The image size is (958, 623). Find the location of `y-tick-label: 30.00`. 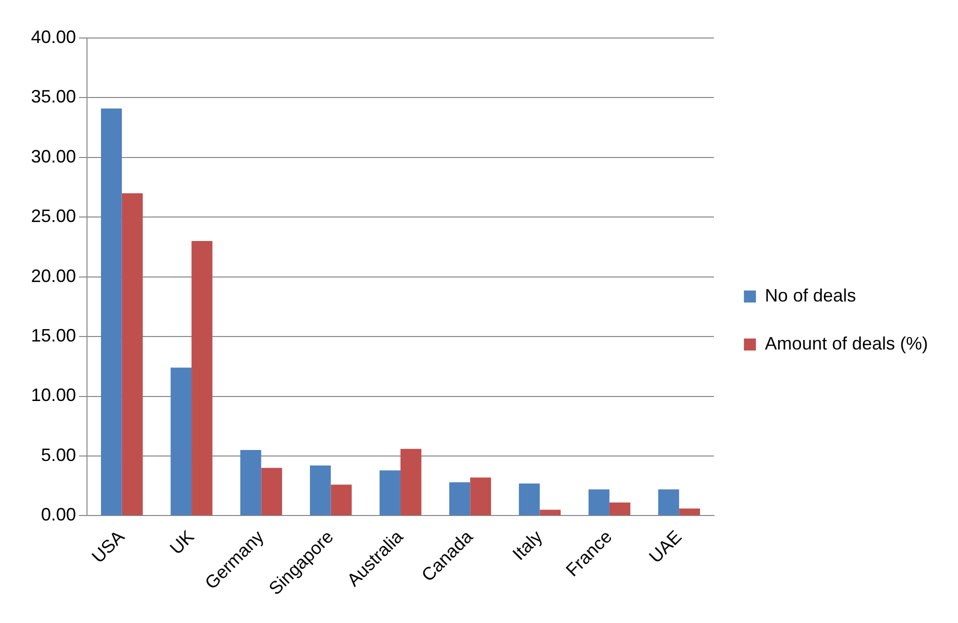

y-tick-label: 30.00 is located at coordinates (53, 156).